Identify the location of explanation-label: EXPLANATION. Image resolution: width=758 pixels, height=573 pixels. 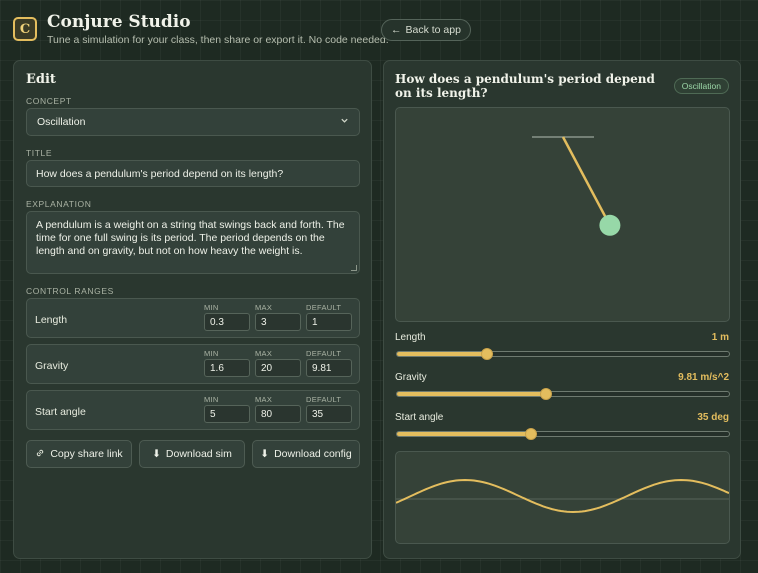
(59, 204).